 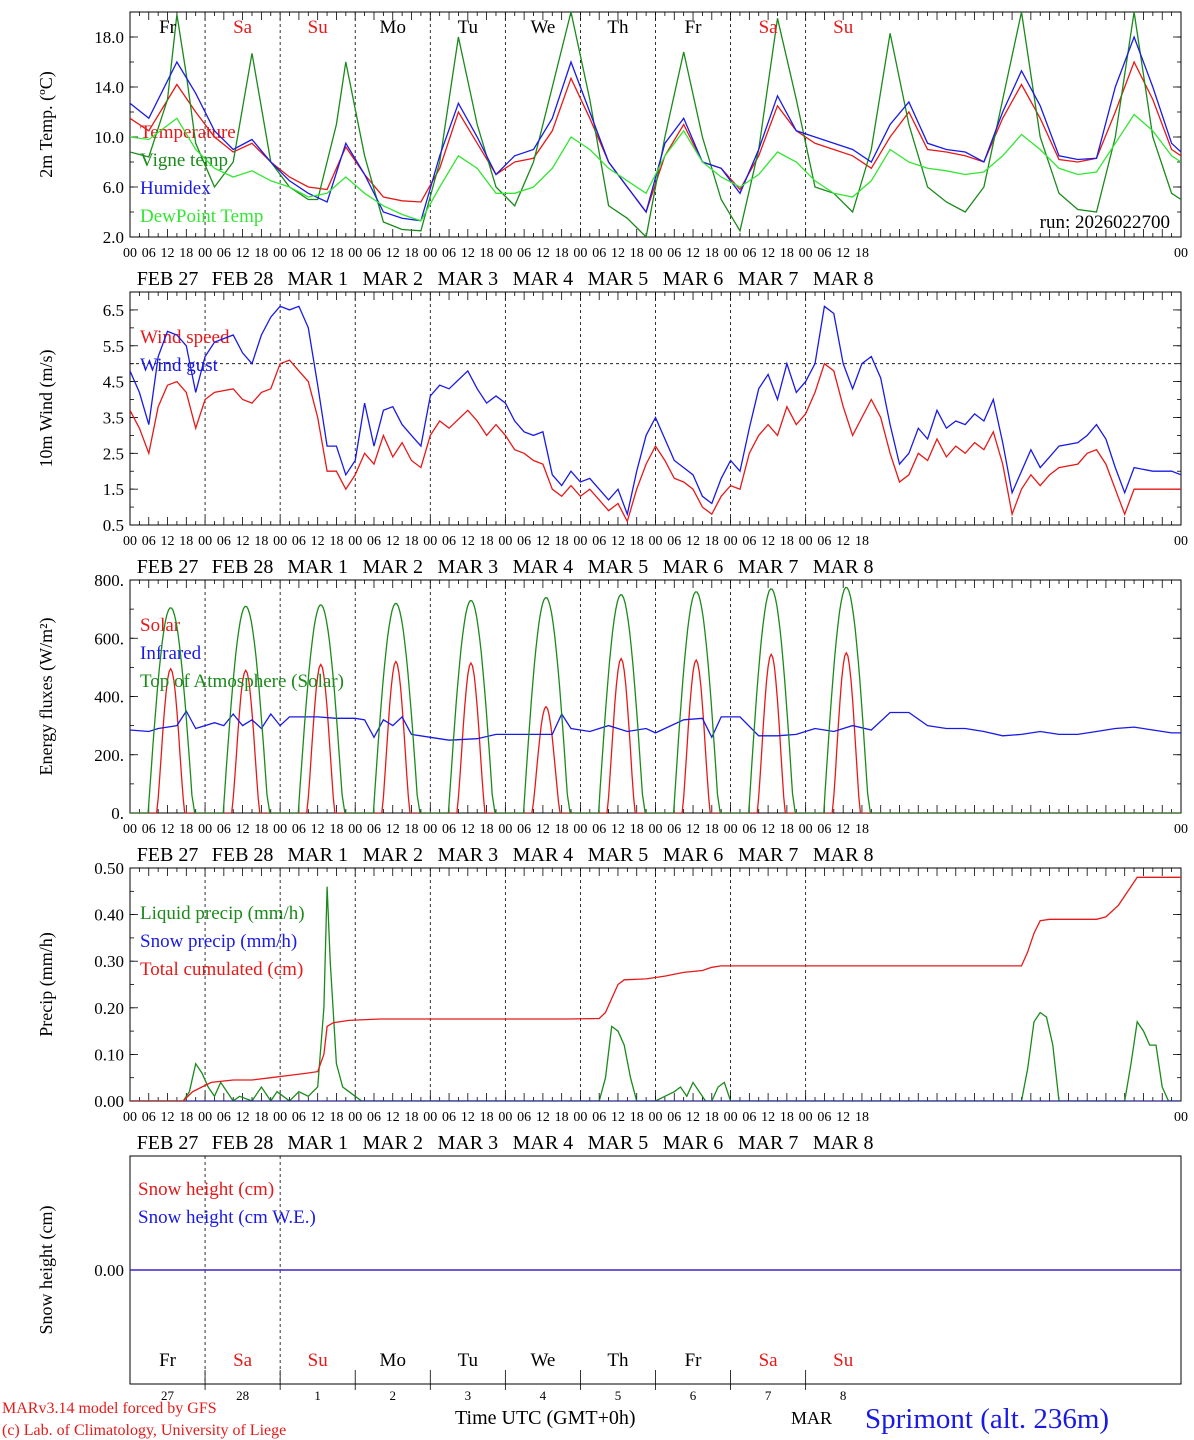 I want to click on y-tick-label: 14.0, so click(x=109, y=87).